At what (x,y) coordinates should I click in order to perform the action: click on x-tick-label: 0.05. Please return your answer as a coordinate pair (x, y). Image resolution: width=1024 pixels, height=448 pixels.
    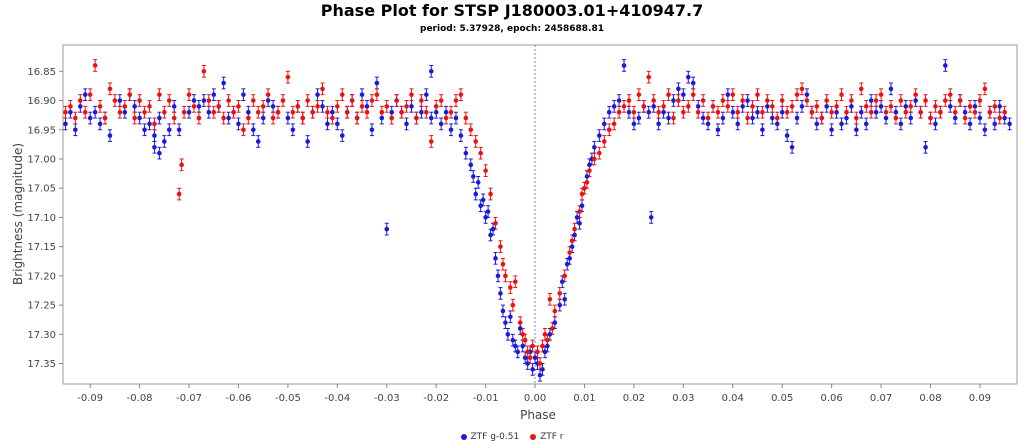
    Looking at the image, I should click on (782, 398).